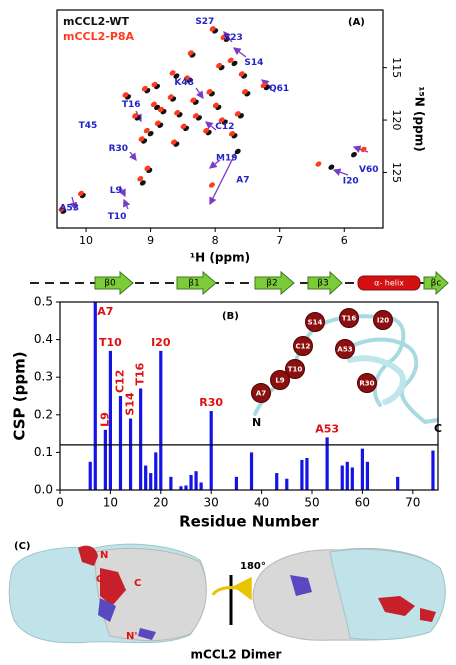  Describe the element at coordinates (351, 181) in the screenshot. I see `peak-label: I20` at that location.